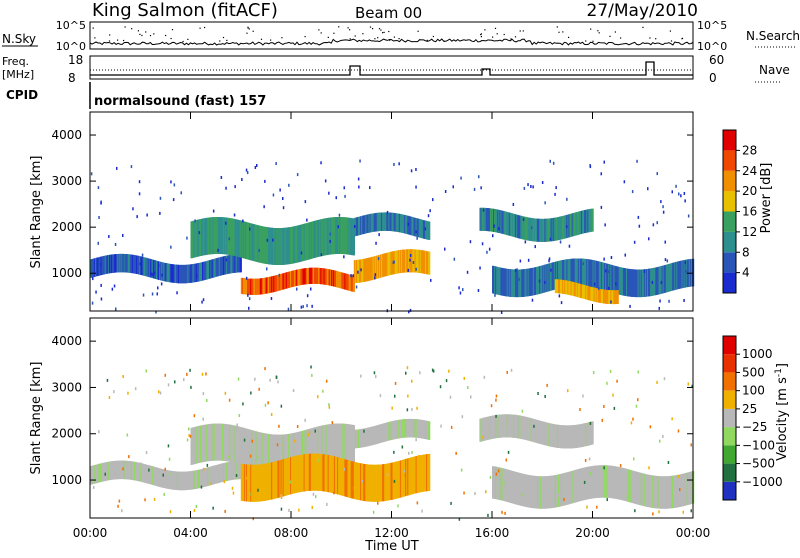  Describe the element at coordinates (712, 25) in the screenshot. I see `nsearch-tick-top: 10^5` at that location.